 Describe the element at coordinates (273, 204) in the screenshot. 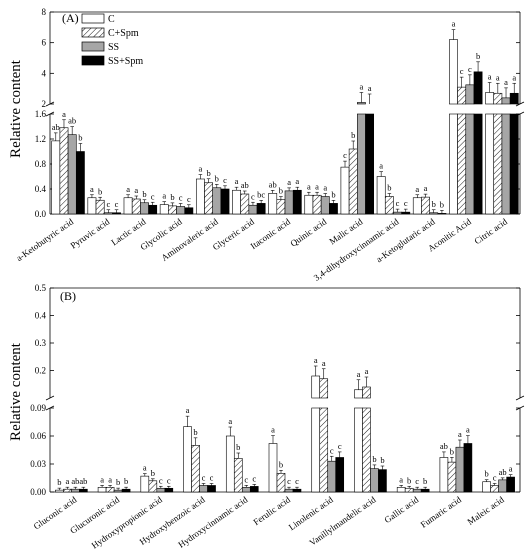

I see `bar-itaconic-acid-c` at that location.